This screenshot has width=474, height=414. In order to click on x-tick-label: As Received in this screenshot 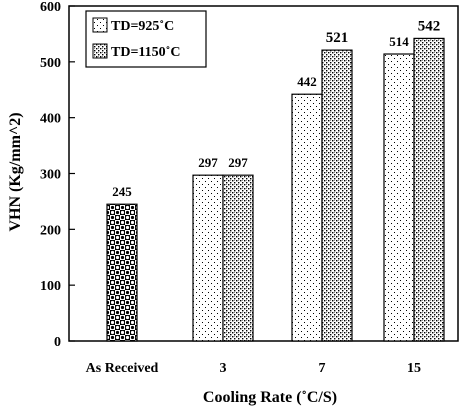, I will do `click(122, 368)`.